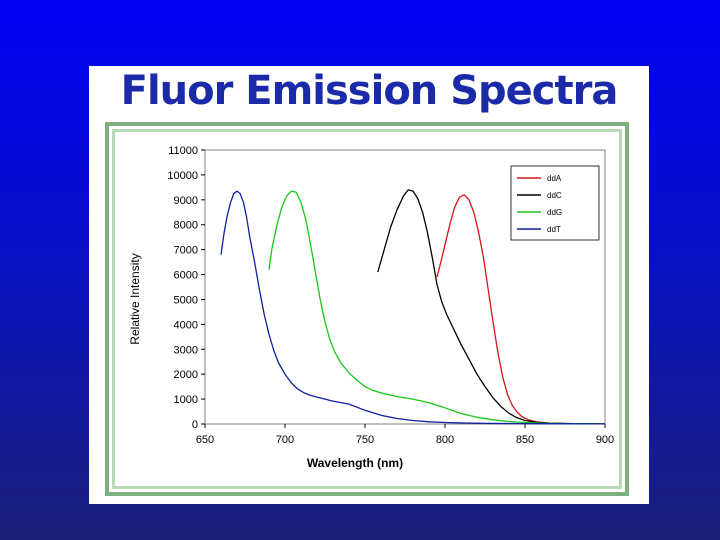 Image resolution: width=720 pixels, height=540 pixels. What do you see at coordinates (205, 440) in the screenshot?
I see `x-tick-label: 650` at bounding box center [205, 440].